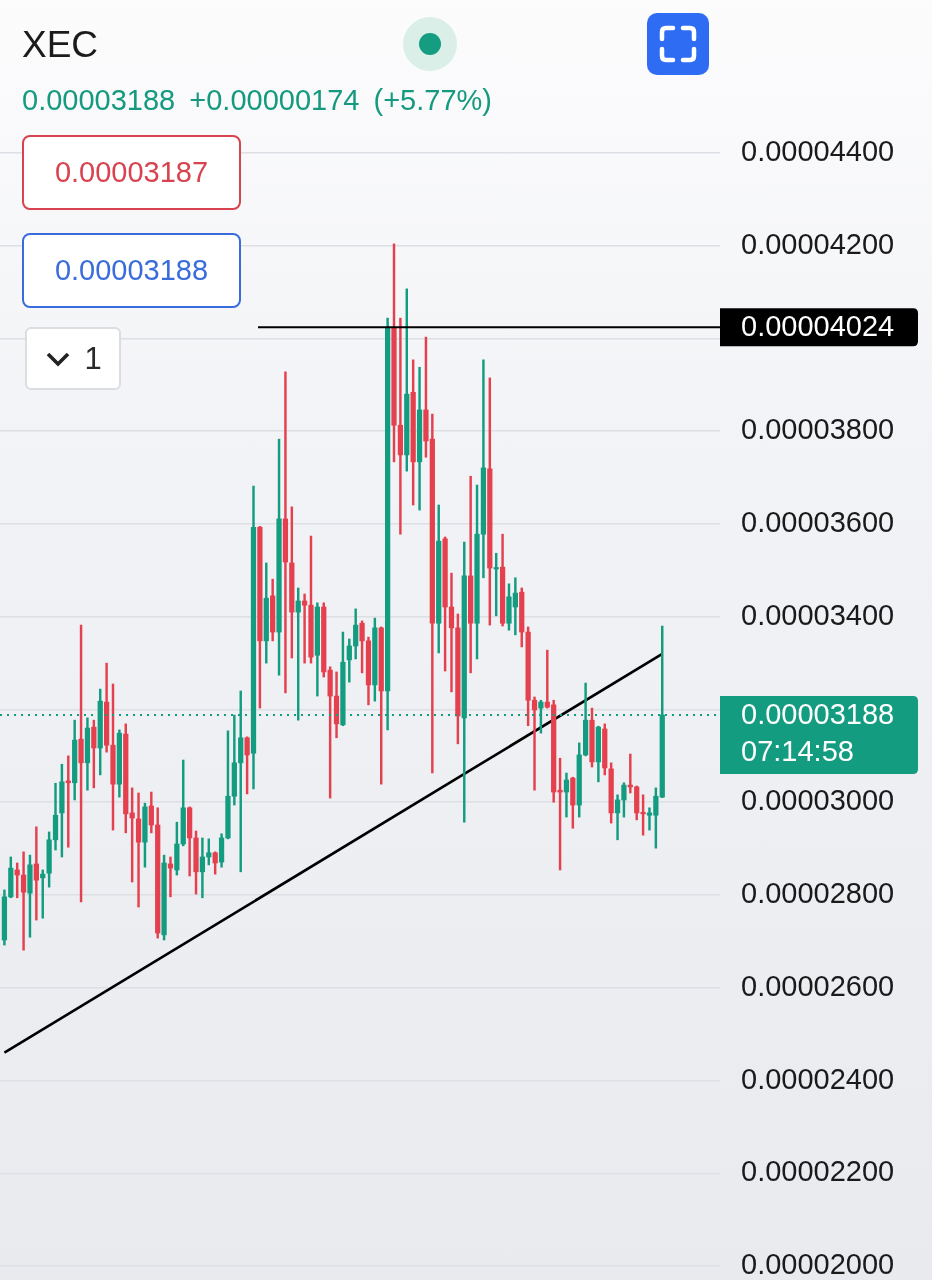 Image resolution: width=932 pixels, height=1280 pixels. Describe the element at coordinates (93, 358) in the screenshot. I see `annotation: 1` at that location.